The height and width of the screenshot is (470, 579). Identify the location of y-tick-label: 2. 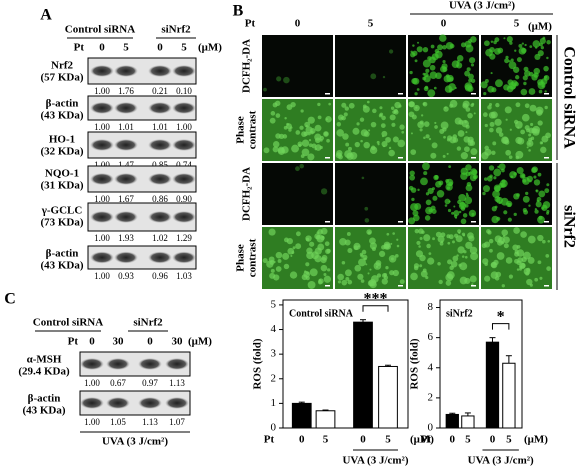
(431, 397).